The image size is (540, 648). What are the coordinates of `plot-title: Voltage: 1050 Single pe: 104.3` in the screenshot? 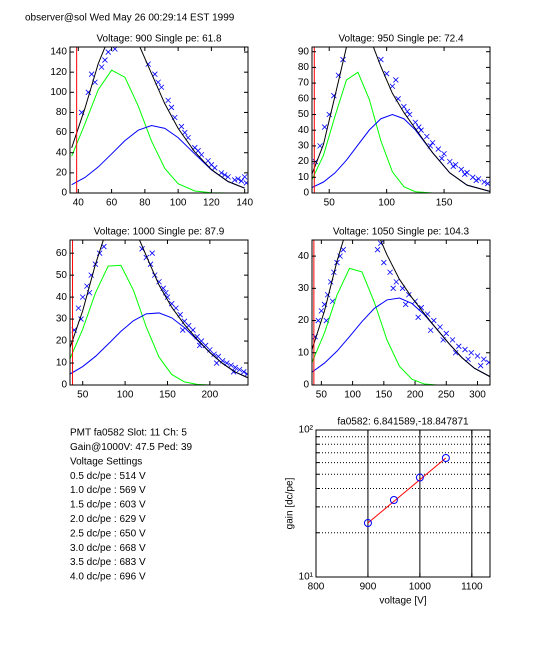 It's located at (401, 232).